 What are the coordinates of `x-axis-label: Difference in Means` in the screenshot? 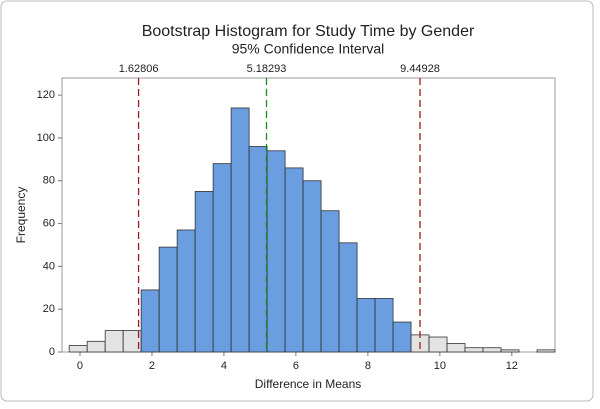 It's located at (308, 384).